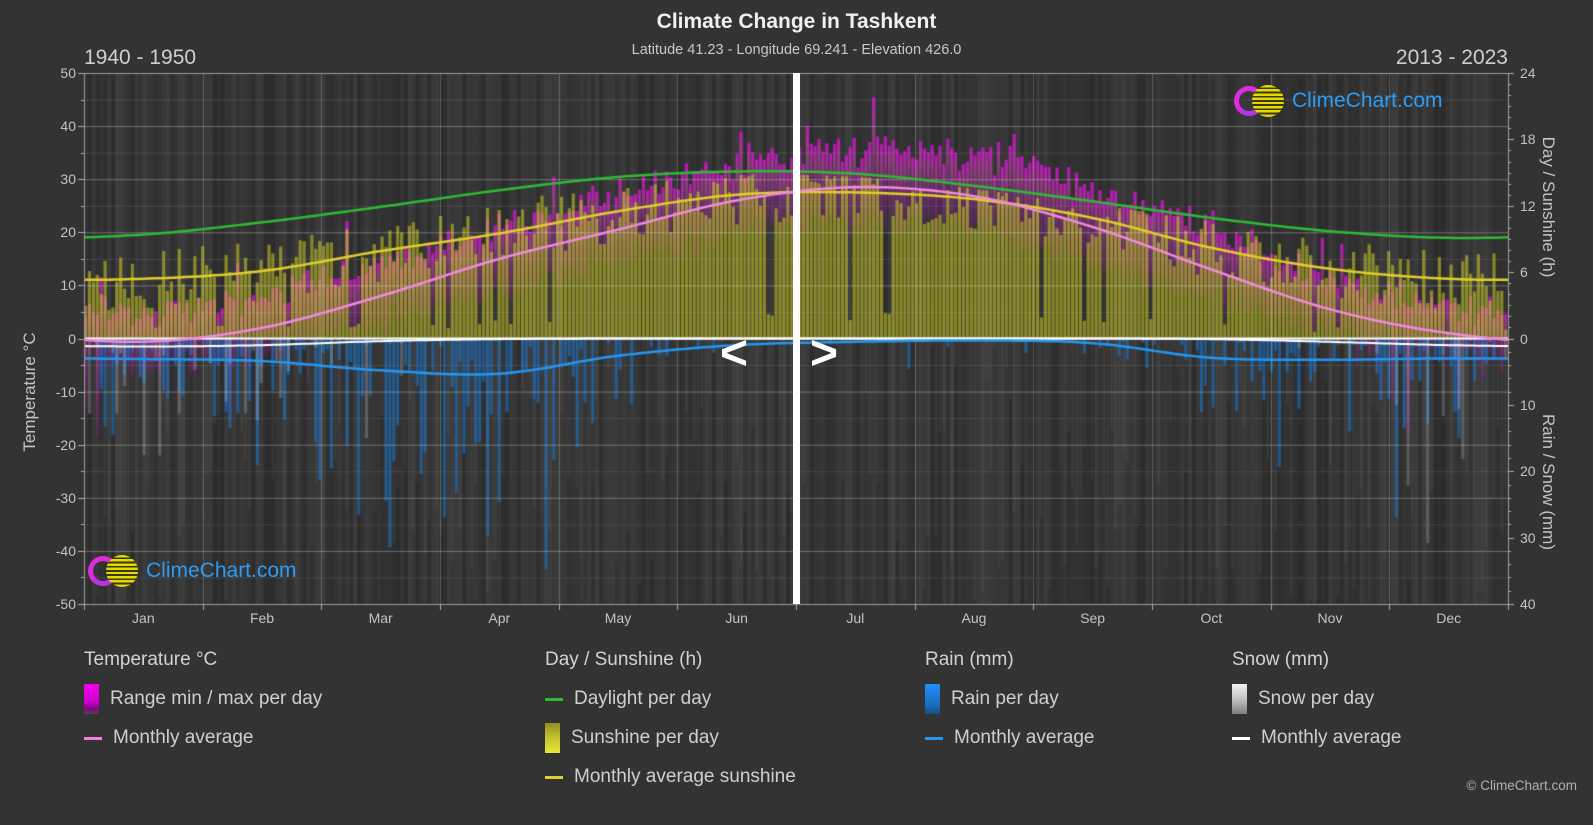  Describe the element at coordinates (140, 57) in the screenshot. I see `period-left-label: 1940 - 1950` at that location.